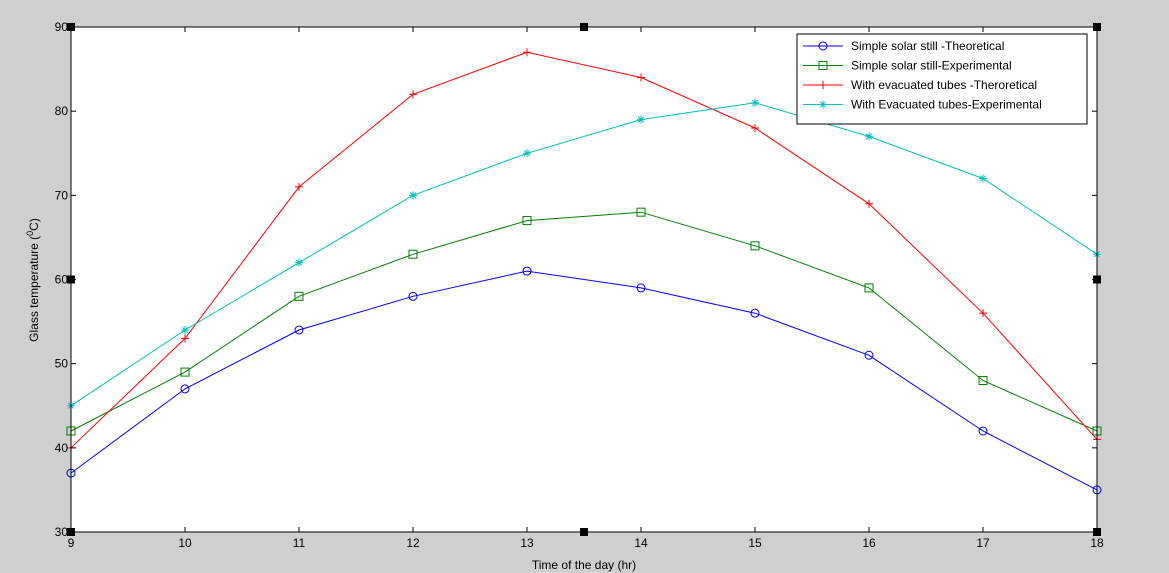  I want to click on y-tick-label: 40, so click(62, 448).